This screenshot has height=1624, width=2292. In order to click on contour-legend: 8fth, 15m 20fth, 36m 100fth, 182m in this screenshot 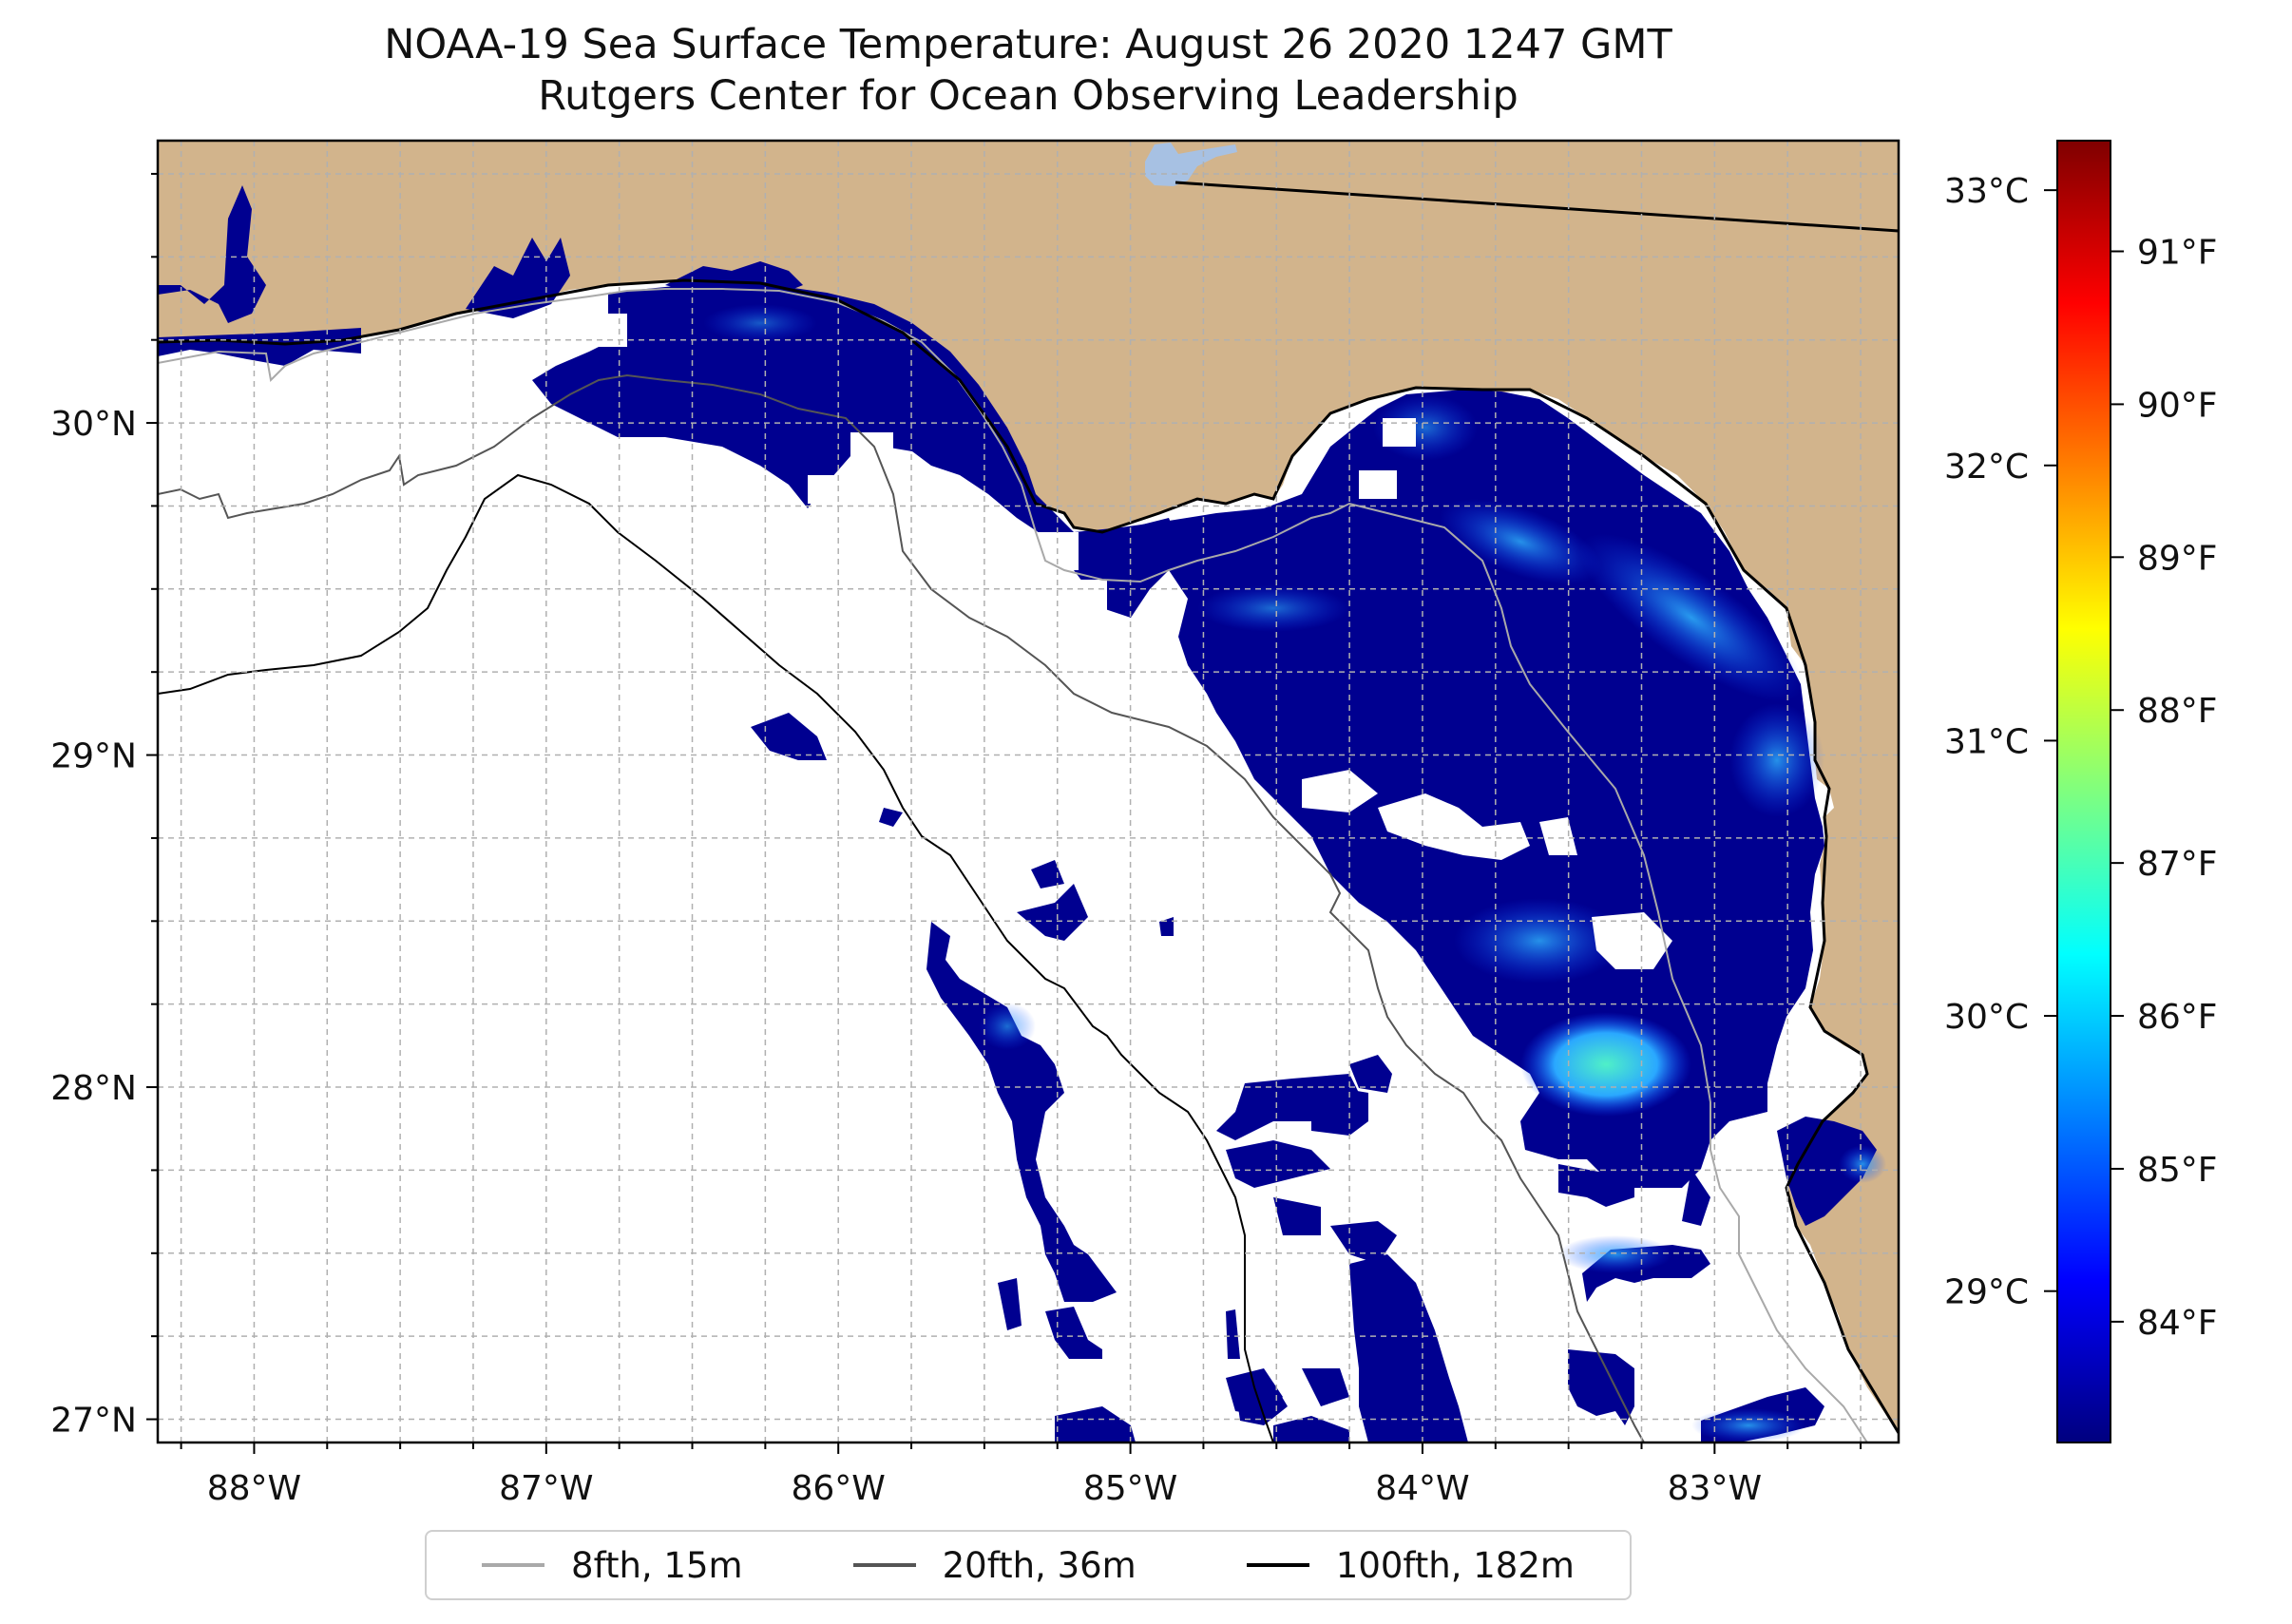, I will do `click(1028, 1565)`.